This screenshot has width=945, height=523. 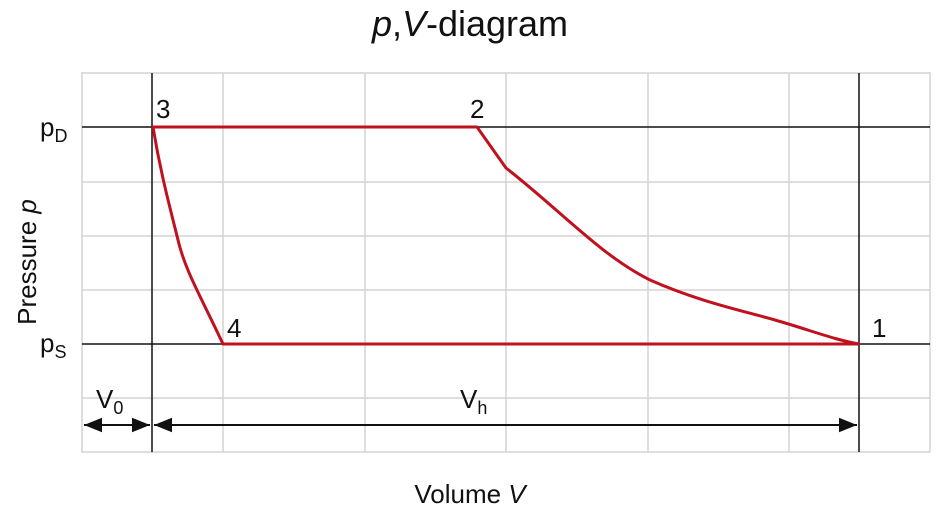 I want to click on x-axis-label: Volume V, so click(x=471, y=494).